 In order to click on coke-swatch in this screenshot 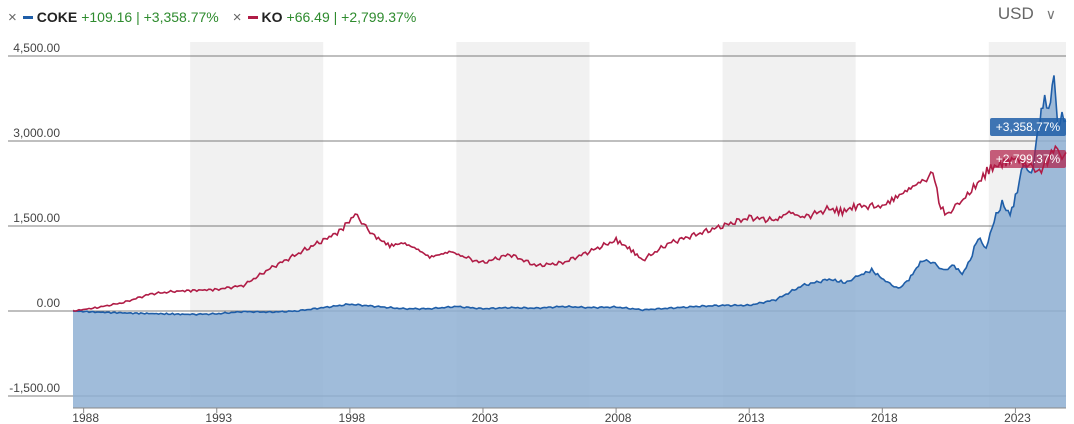, I will do `click(27, 17)`.